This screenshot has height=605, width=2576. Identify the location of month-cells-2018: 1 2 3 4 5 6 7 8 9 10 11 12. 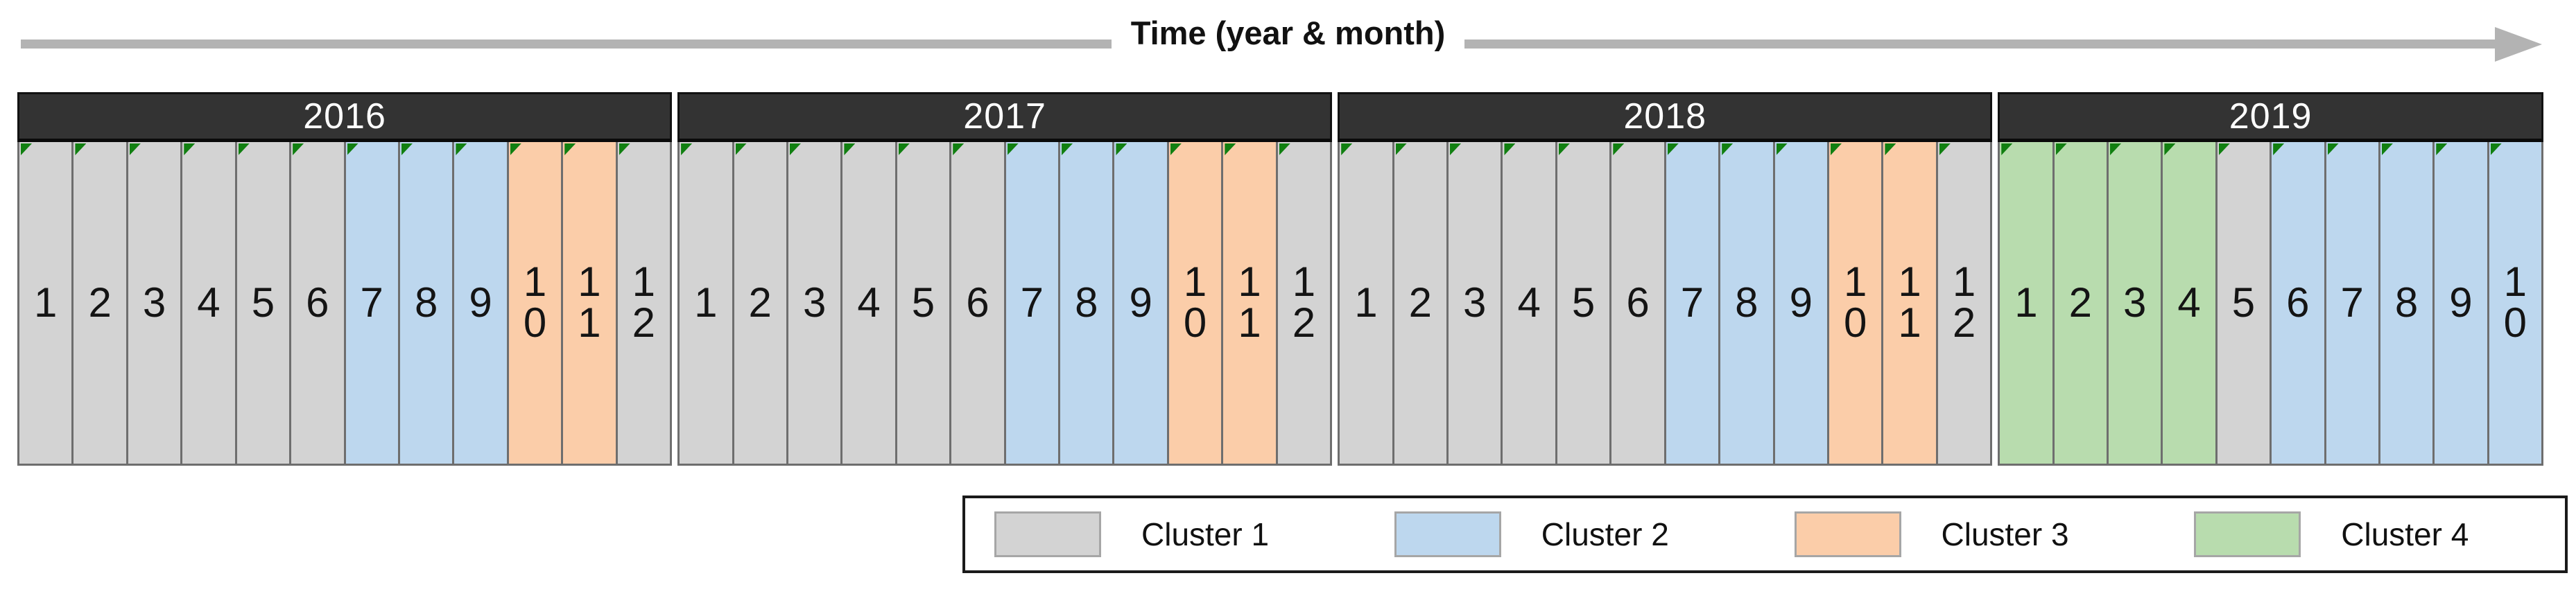
(1665, 304).